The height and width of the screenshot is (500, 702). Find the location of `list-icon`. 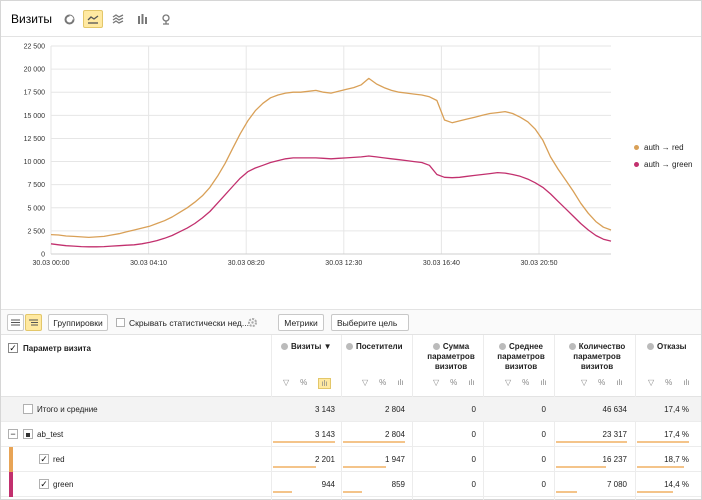

list-icon is located at coordinates (15, 322).